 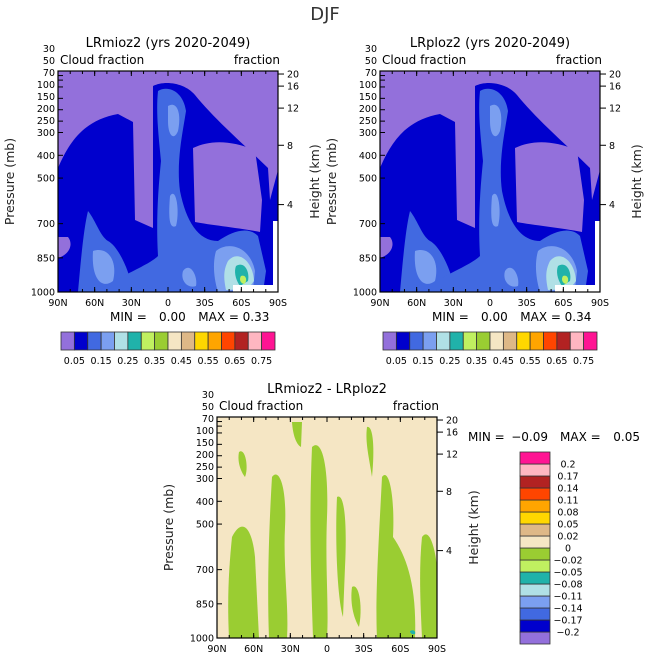 I want to click on colorbar-label: 0.65, so click(x=234, y=361).